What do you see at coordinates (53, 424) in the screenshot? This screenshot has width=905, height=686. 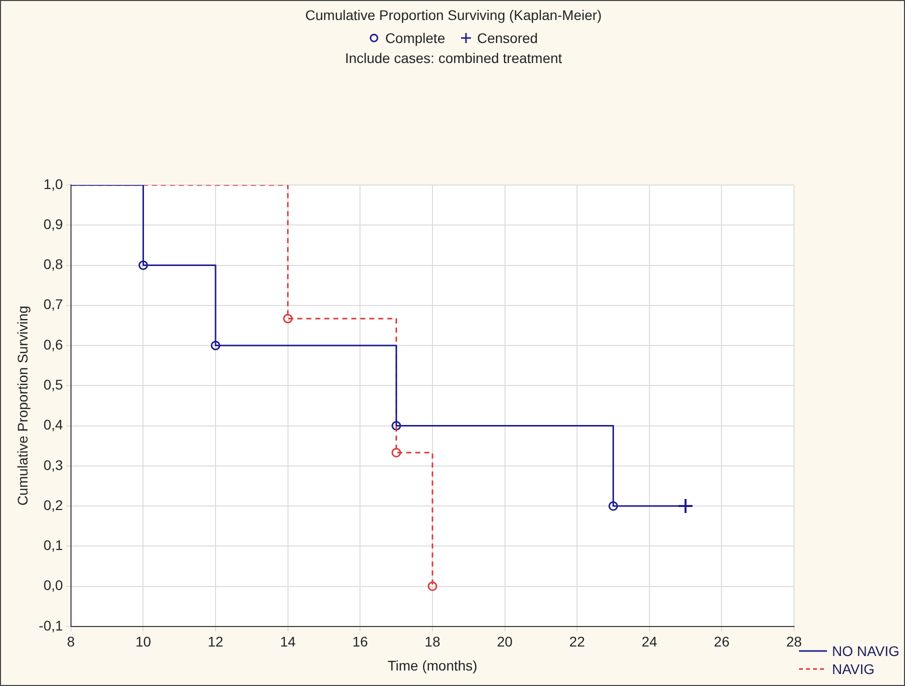 I see `y-tick-label: 0,4` at bounding box center [53, 424].